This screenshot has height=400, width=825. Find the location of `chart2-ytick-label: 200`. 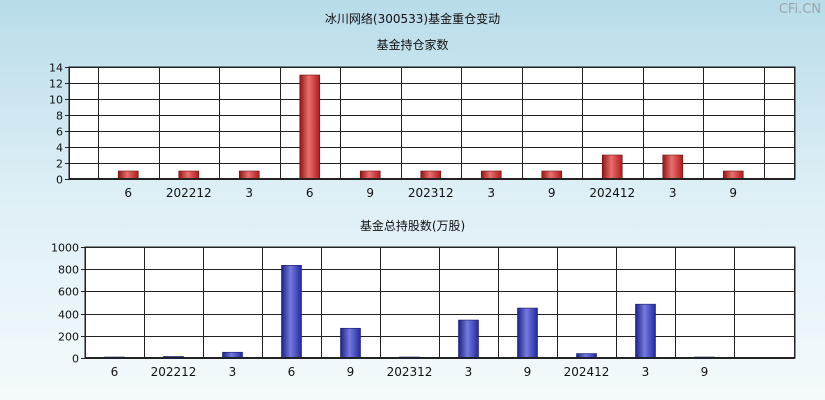

chart2-ytick-label: 200 is located at coordinates (68, 337).